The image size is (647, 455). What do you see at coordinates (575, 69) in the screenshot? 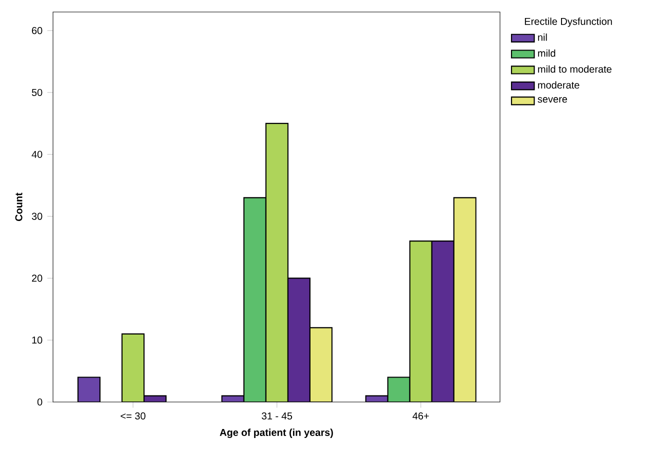
I see `legend-label: mild to moderate` at bounding box center [575, 69].